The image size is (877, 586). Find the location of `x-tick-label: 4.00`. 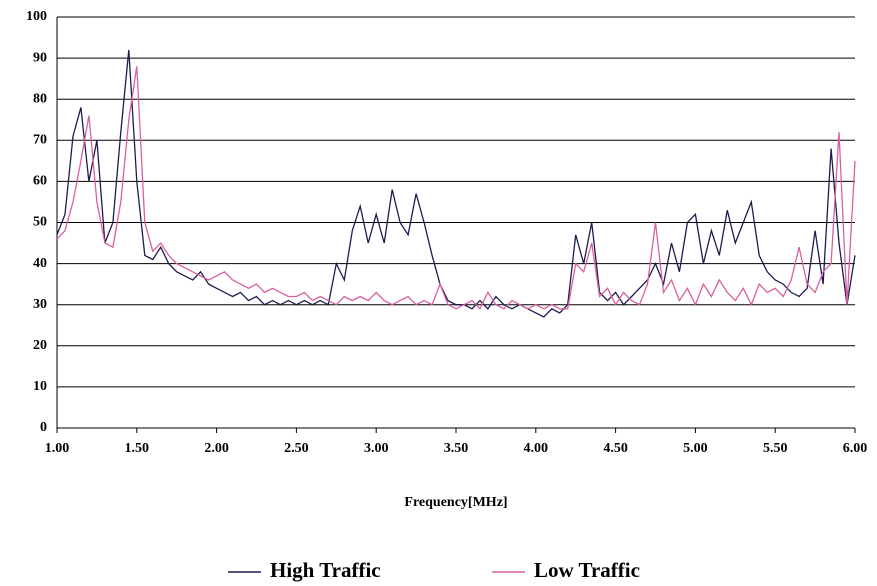

x-tick-label: 4.00 is located at coordinates (536, 448).